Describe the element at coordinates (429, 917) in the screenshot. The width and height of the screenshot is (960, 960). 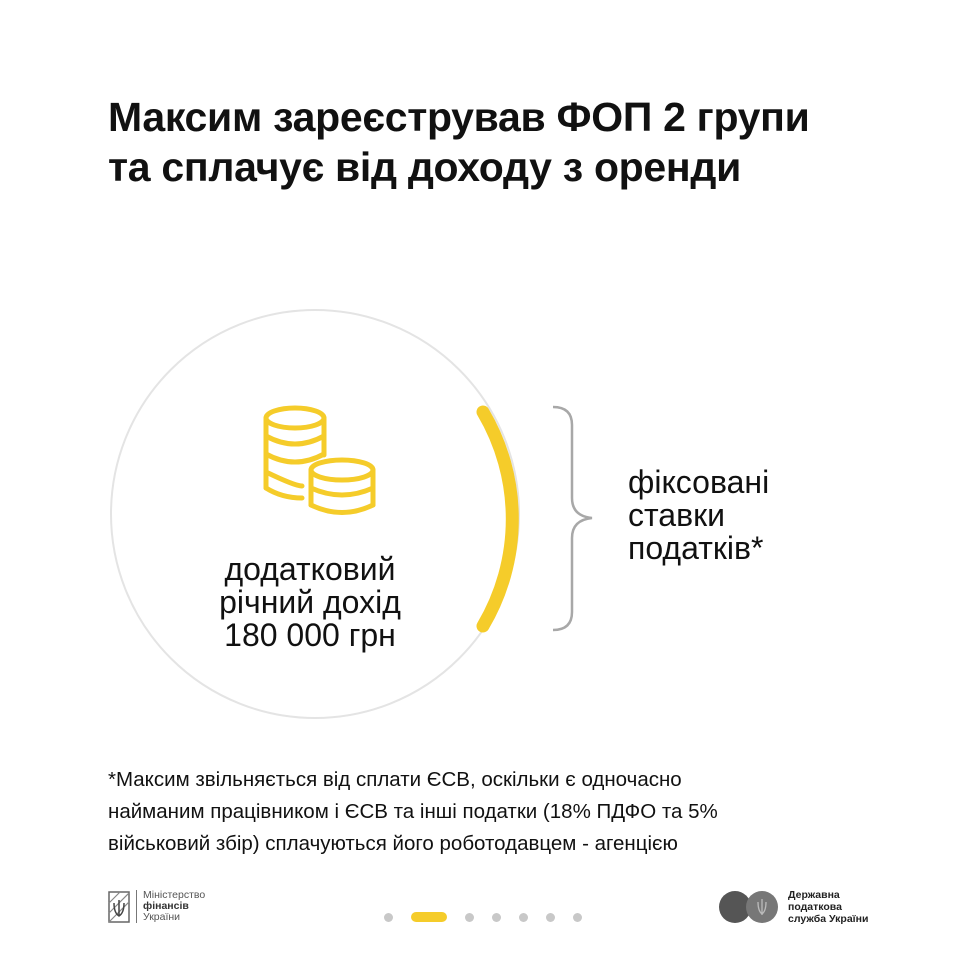
I see `page-dot-active` at that location.